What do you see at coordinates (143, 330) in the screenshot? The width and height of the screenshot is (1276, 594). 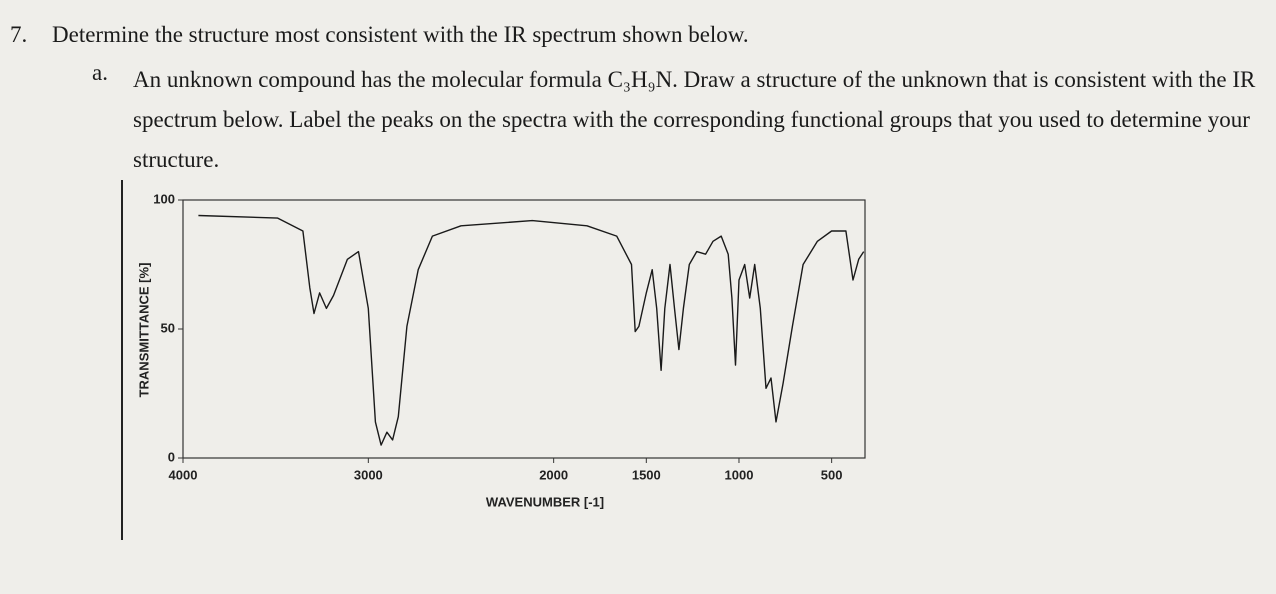 I see `y-axis-label: TRANSMITTANCE [%]` at bounding box center [143, 330].